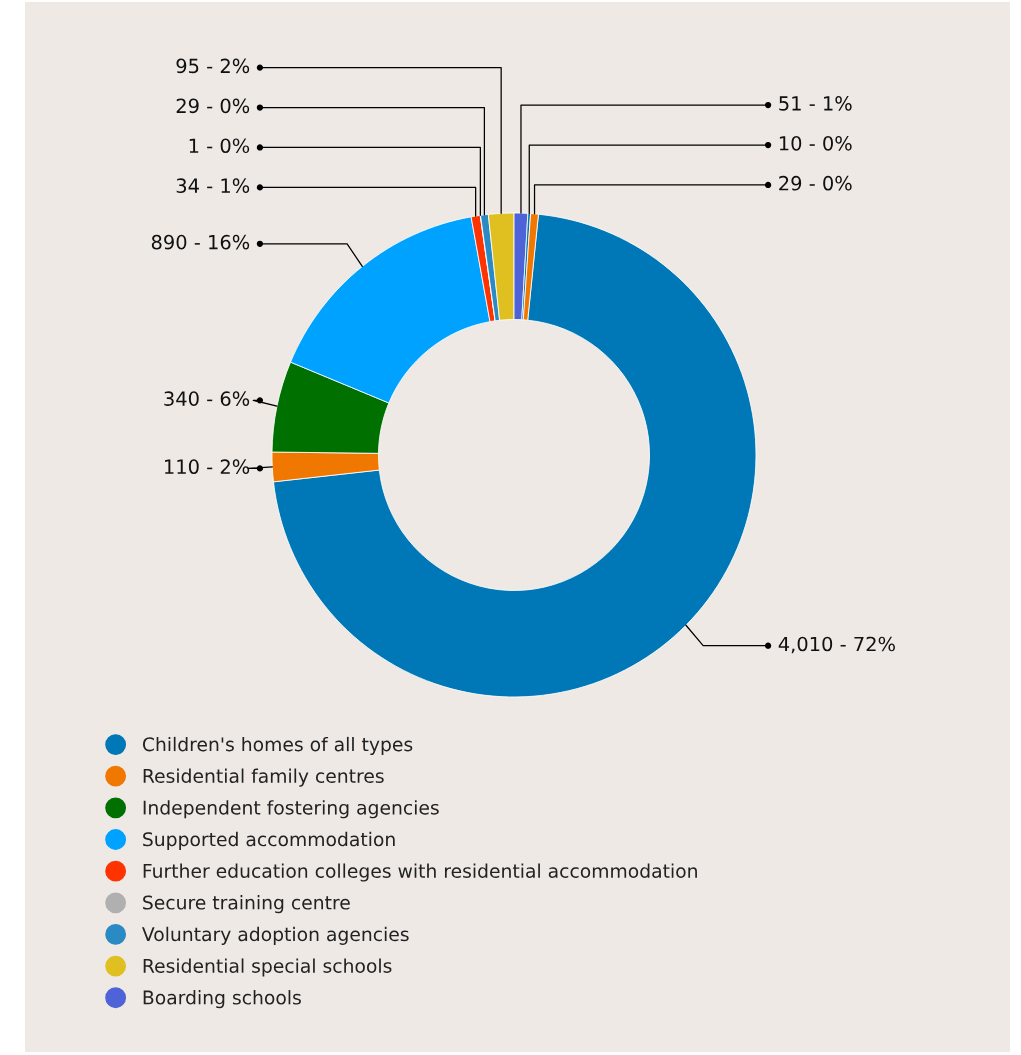 This screenshot has width=1021, height=1055. I want to click on legend-label: Boarding schools, so click(222, 999).